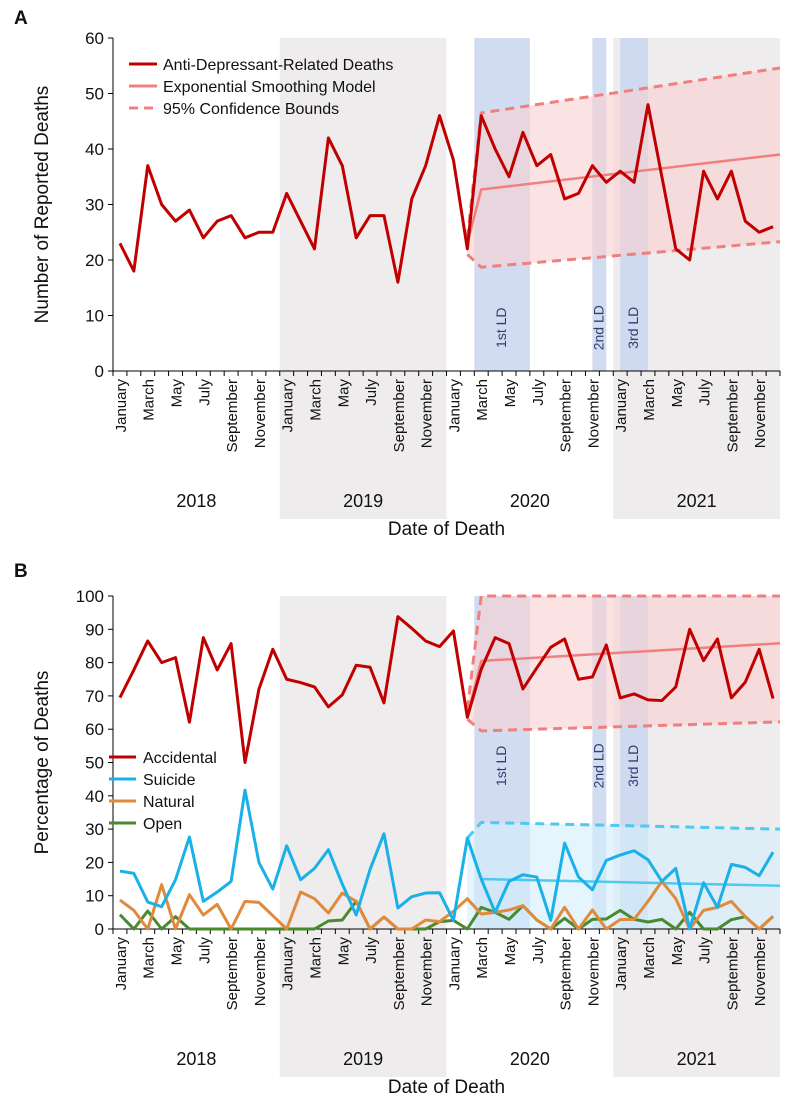  I want to click on y-tick-label: 100, so click(90, 596).